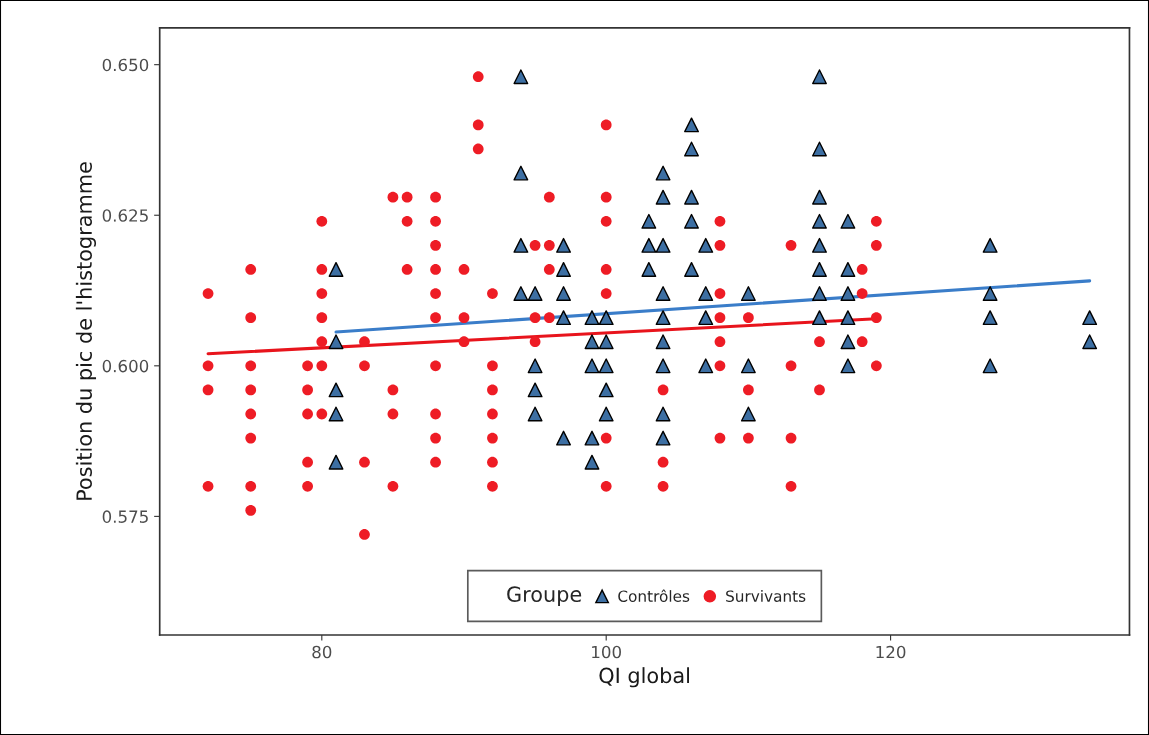  I want to click on y-tick-label: 0.650, so click(125, 65).